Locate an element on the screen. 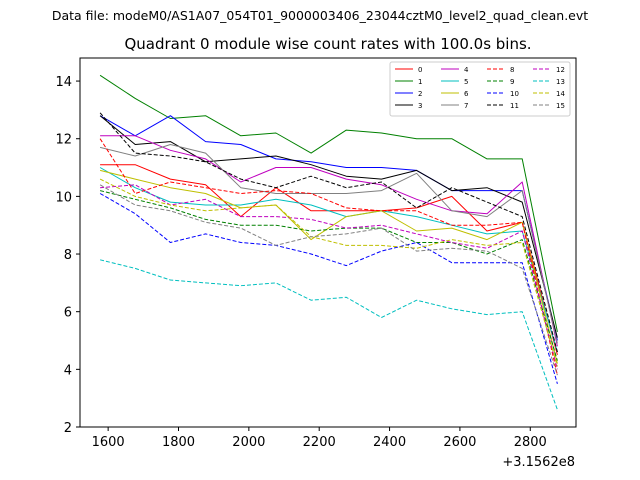 This screenshot has height=480, width=640. x-tick-label: 2800 is located at coordinates (530, 442).